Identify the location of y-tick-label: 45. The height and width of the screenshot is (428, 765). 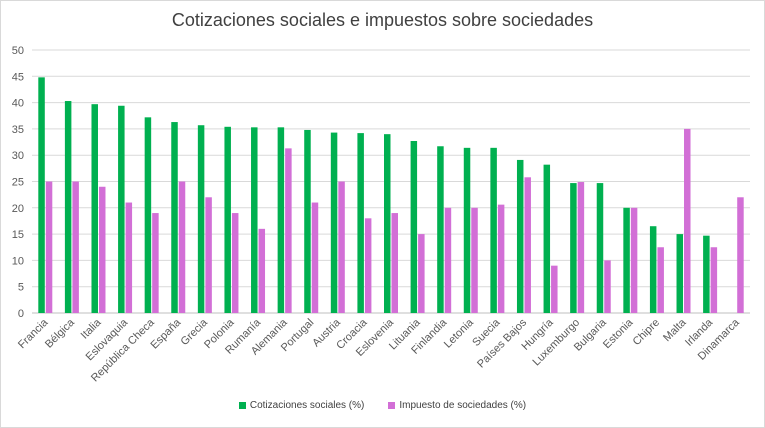
(18, 77).